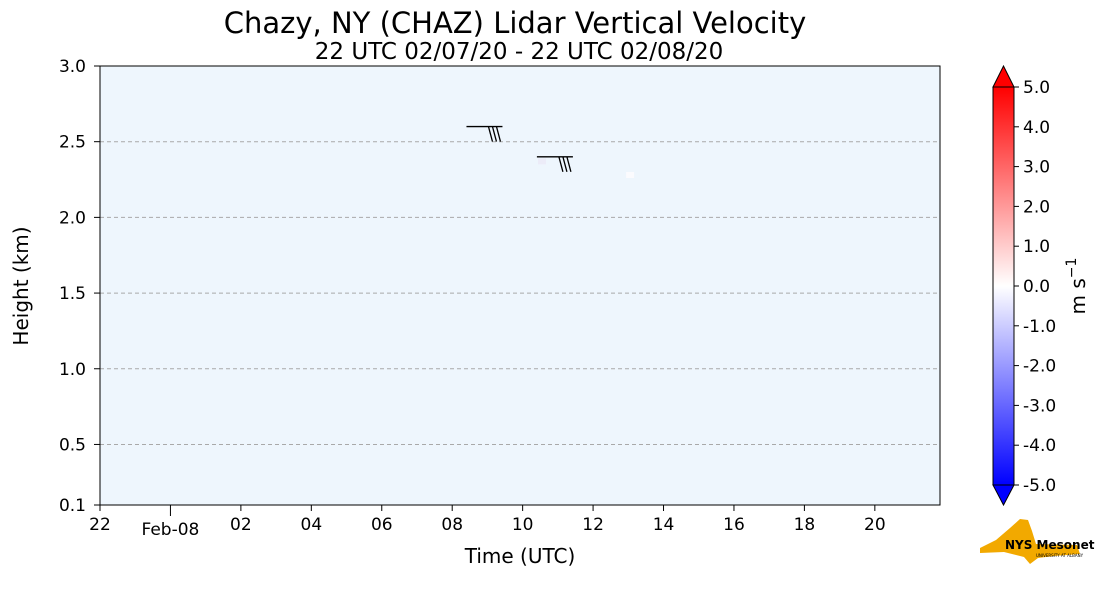 The width and height of the screenshot is (1101, 604). I want to click on colorbar-bottom-extension, so click(1003, 495).